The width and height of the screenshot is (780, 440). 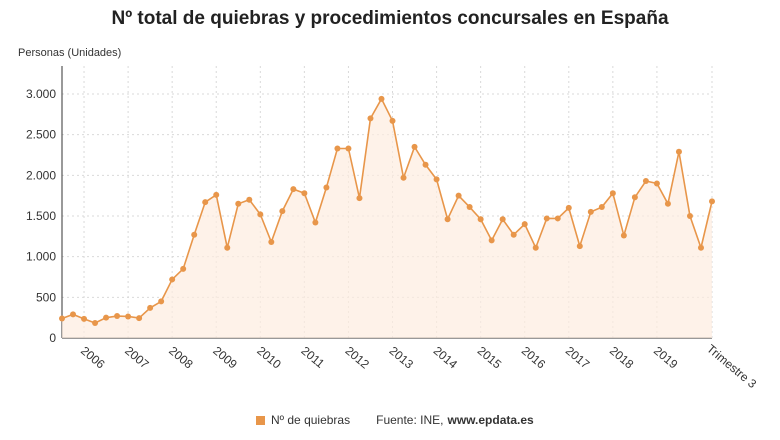 What do you see at coordinates (311, 420) in the screenshot?
I see `legend-label: Nº de quiebras` at bounding box center [311, 420].